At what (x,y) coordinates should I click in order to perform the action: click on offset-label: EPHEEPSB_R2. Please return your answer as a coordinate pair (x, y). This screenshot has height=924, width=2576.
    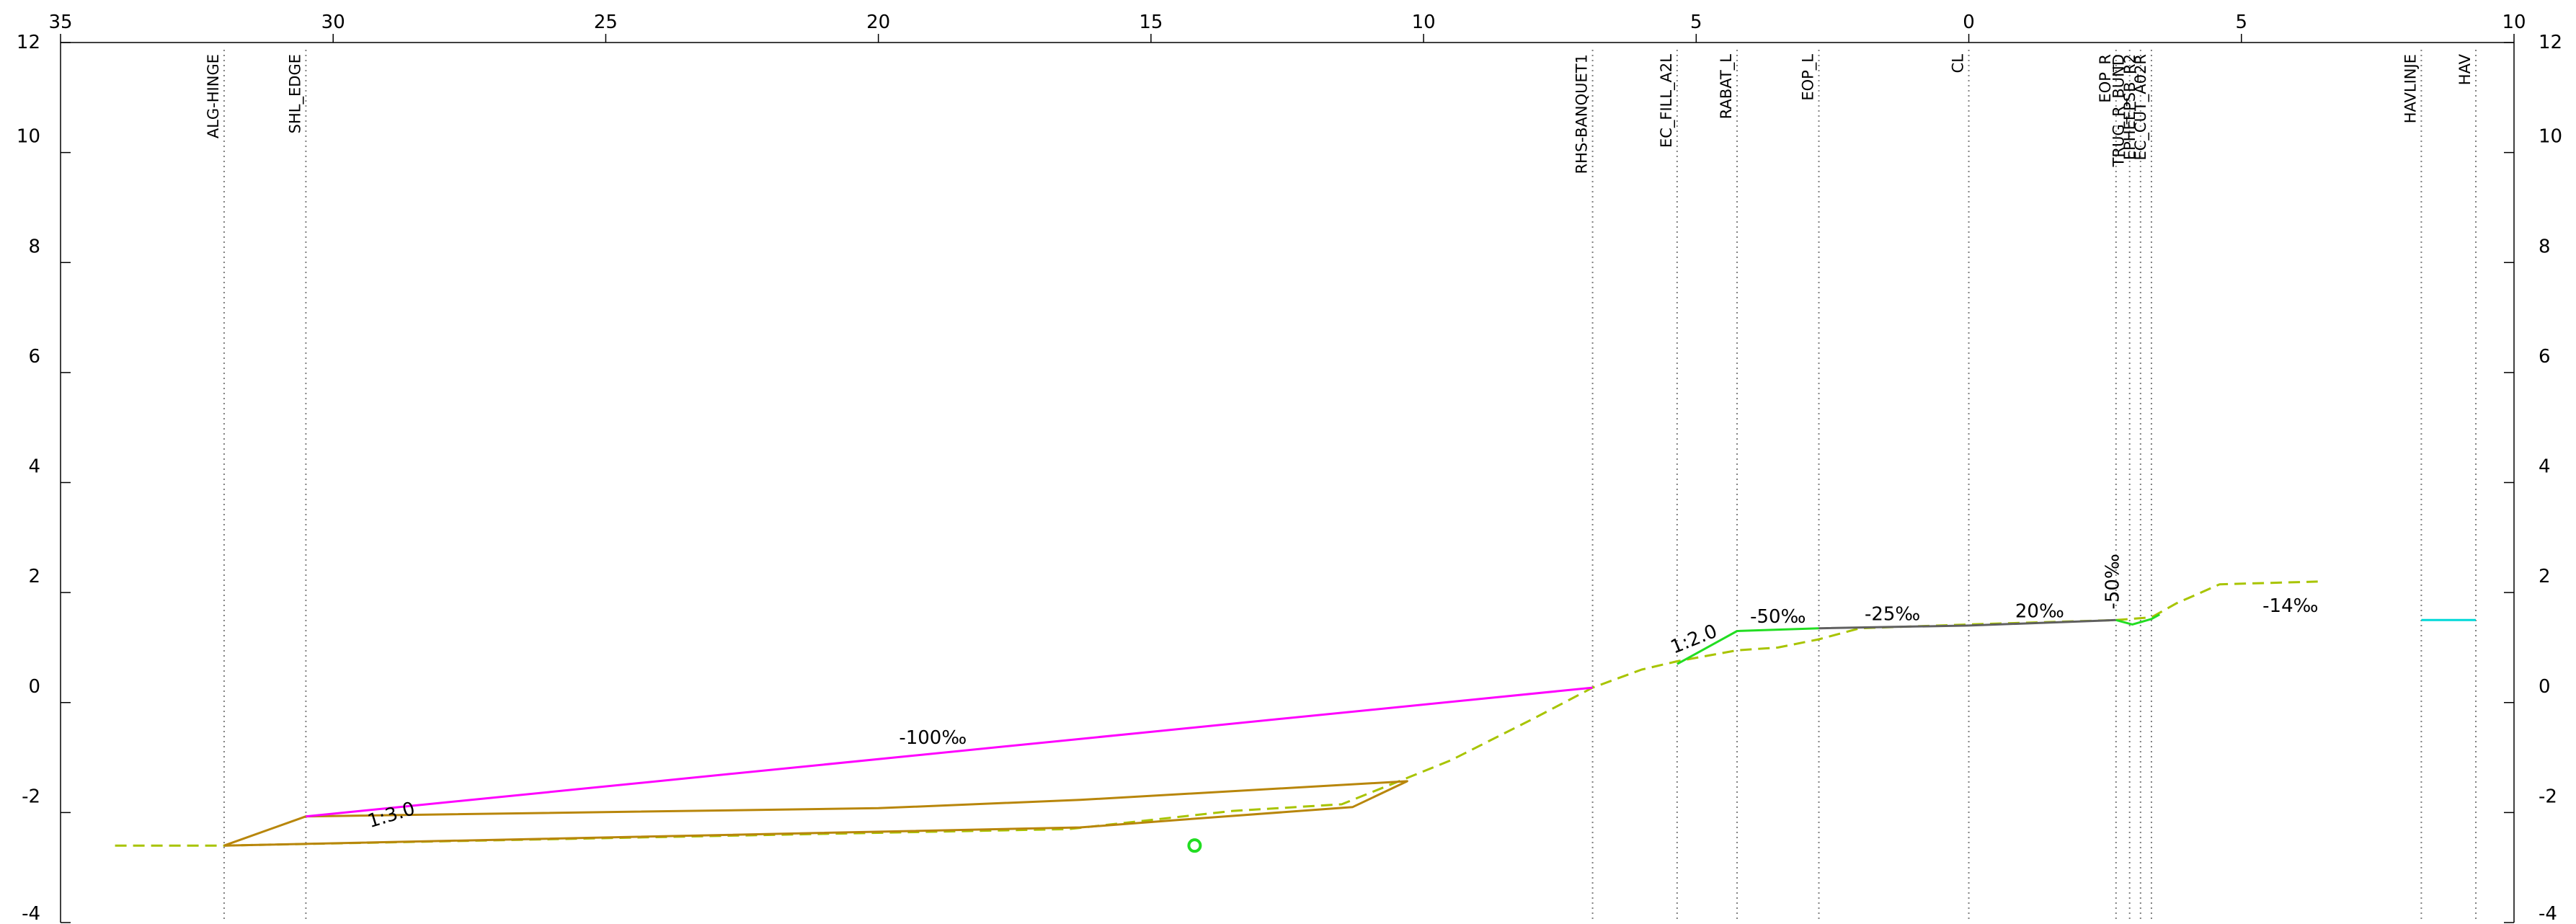
    Looking at the image, I should click on (2130, 107).